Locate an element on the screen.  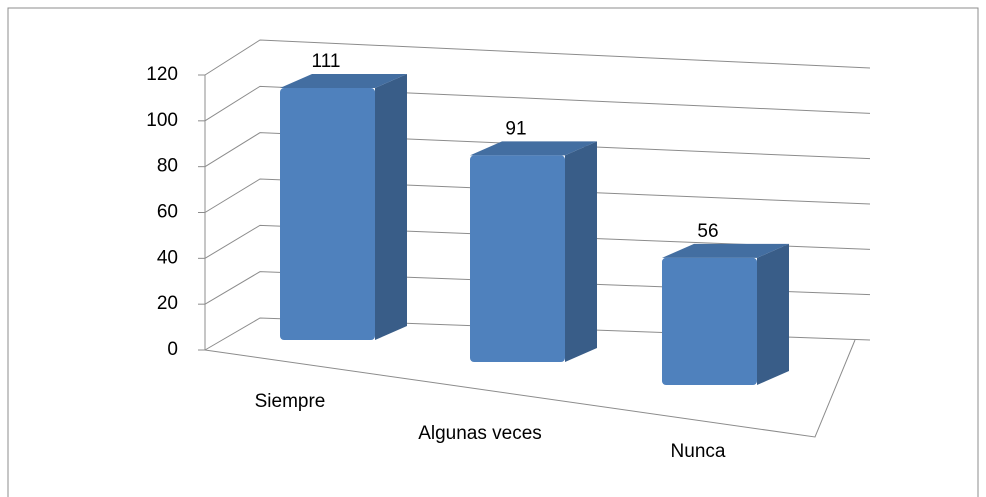
x-tick-label: Siempre is located at coordinates (290, 401).